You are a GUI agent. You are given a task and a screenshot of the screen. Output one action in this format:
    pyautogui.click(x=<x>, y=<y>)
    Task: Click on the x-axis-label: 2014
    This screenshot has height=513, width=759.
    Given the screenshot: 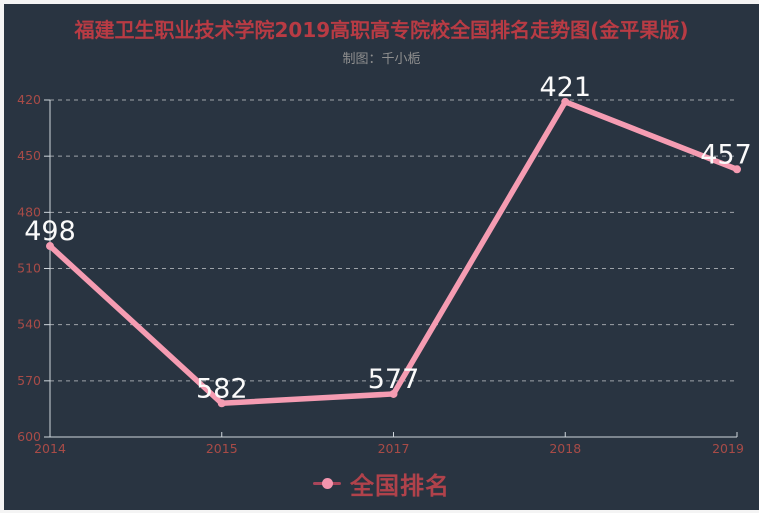 What is the action you would take?
    pyautogui.click(x=50, y=448)
    